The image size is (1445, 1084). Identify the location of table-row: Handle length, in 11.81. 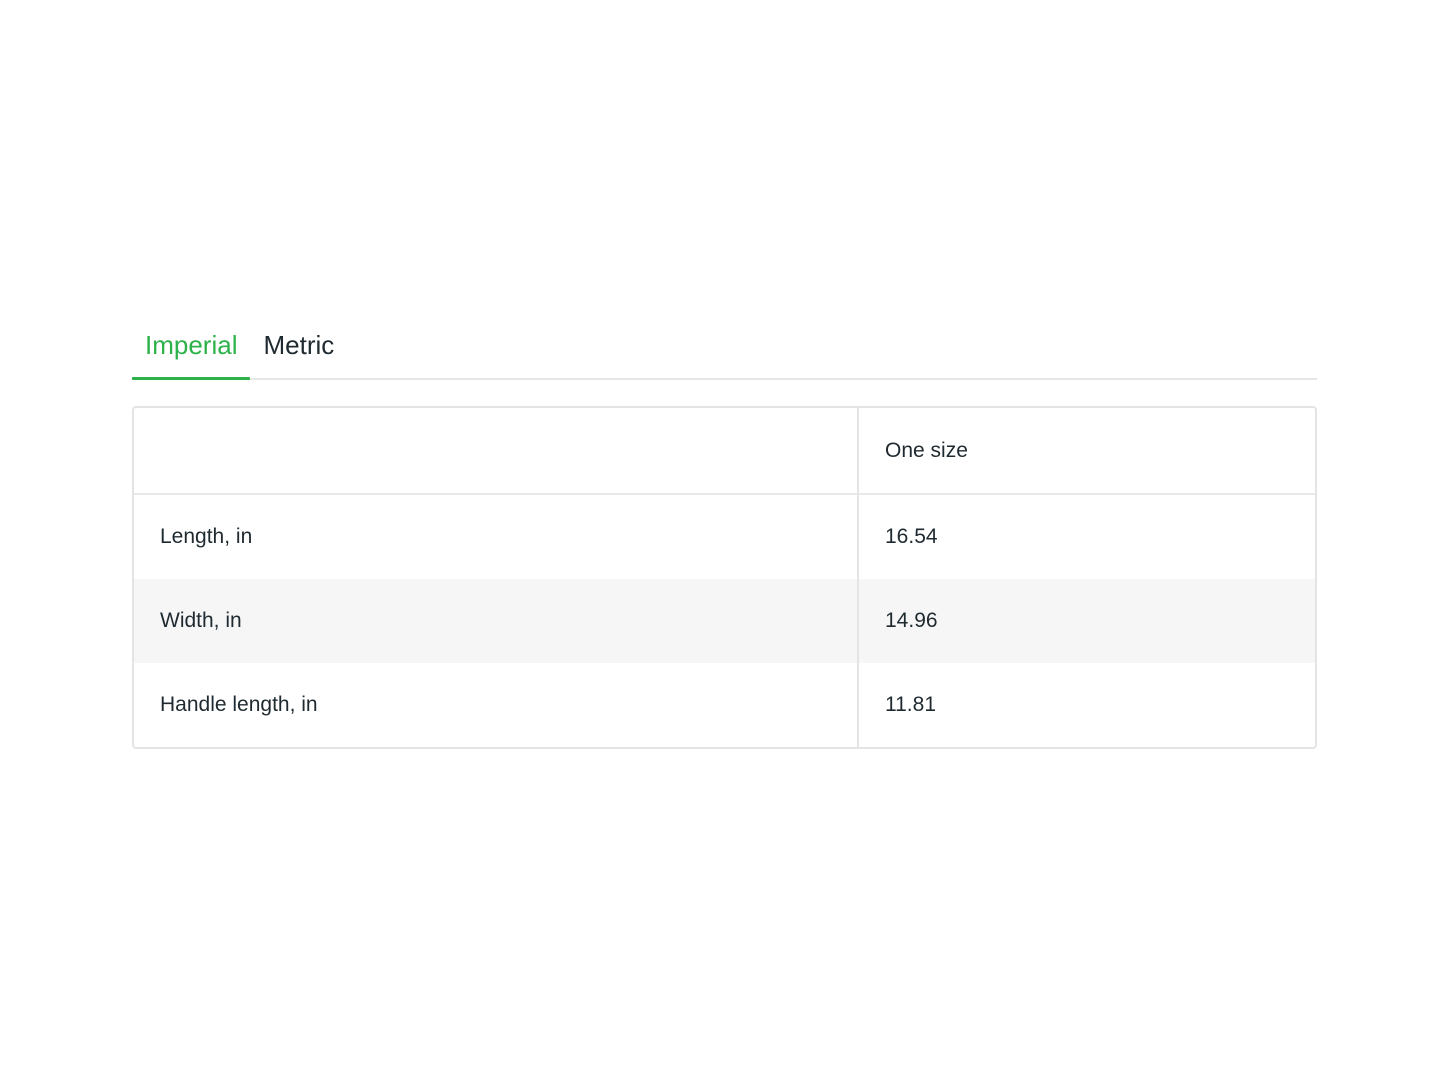
(724, 705).